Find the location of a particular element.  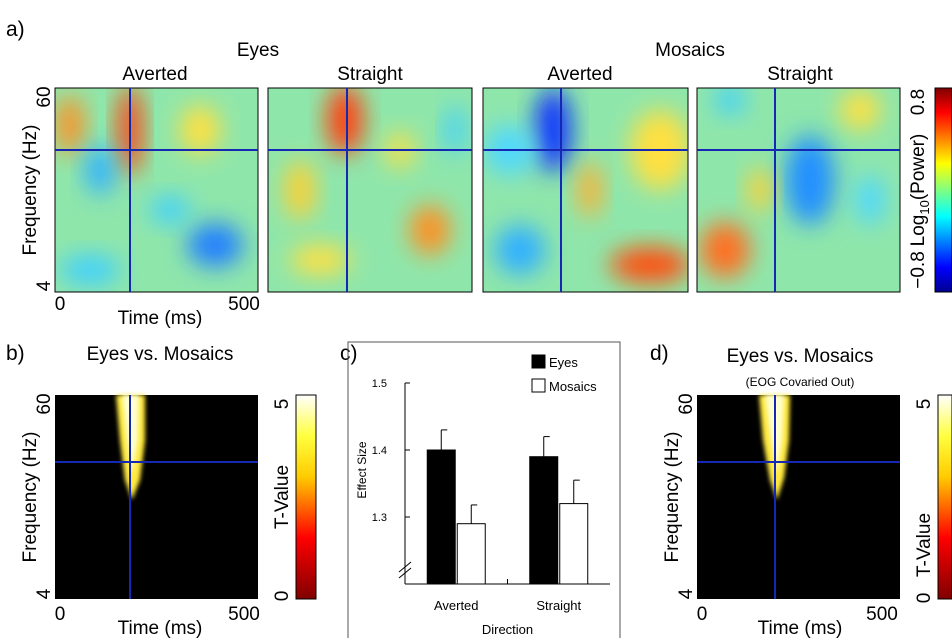

colorbar-tick-label: −0.8 is located at coordinates (918, 270).